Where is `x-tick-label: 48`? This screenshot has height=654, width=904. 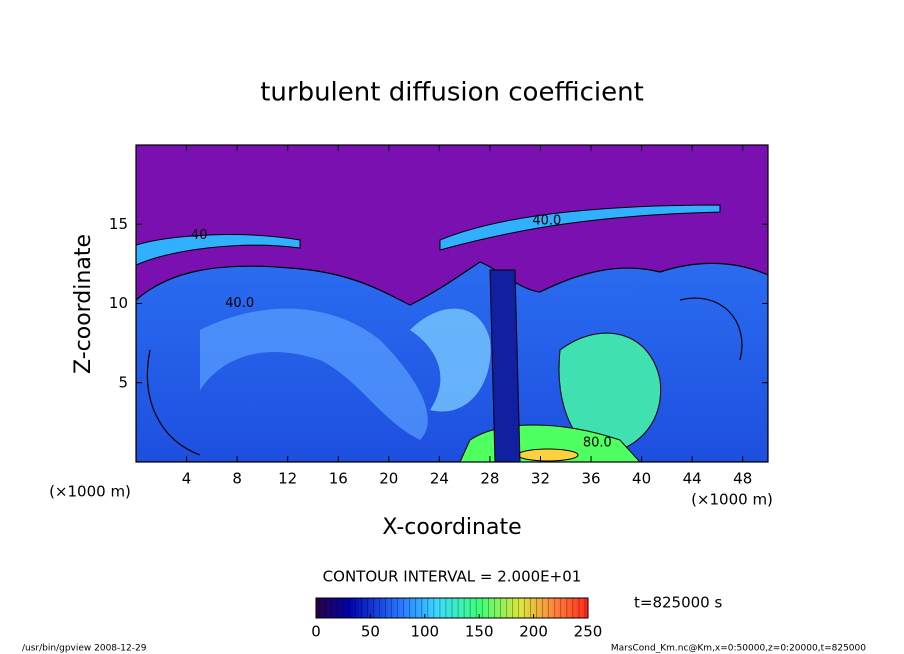
x-tick-label: 48 is located at coordinates (742, 479).